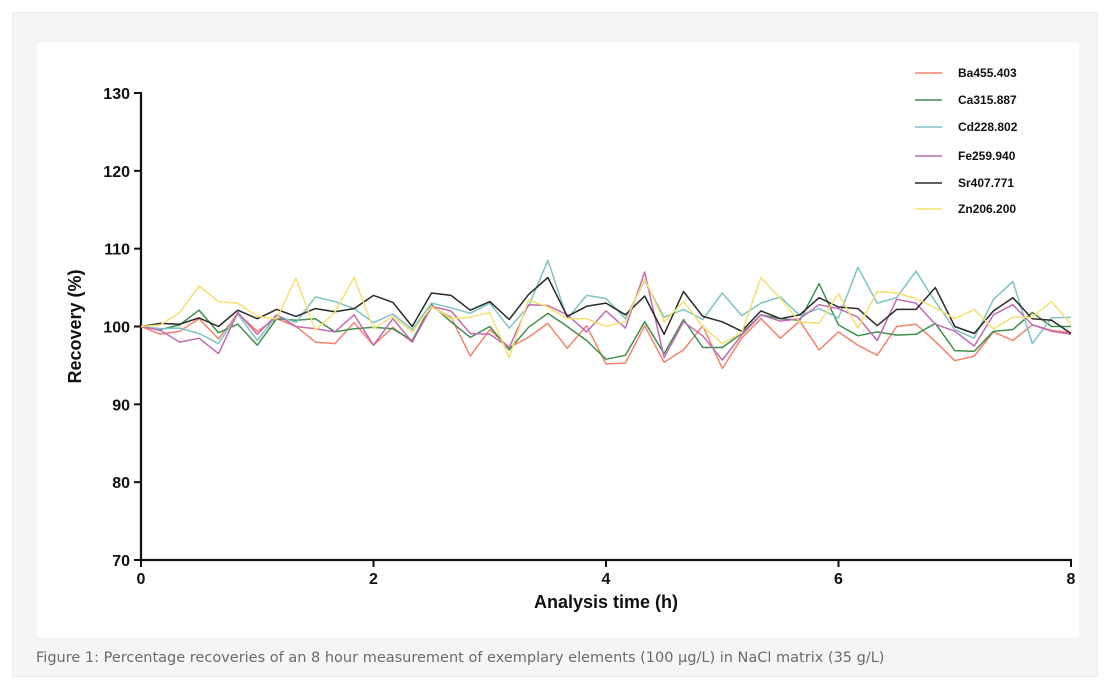 The width and height of the screenshot is (1110, 689). Describe the element at coordinates (373, 579) in the screenshot. I see `x-tick-label: 2` at that location.